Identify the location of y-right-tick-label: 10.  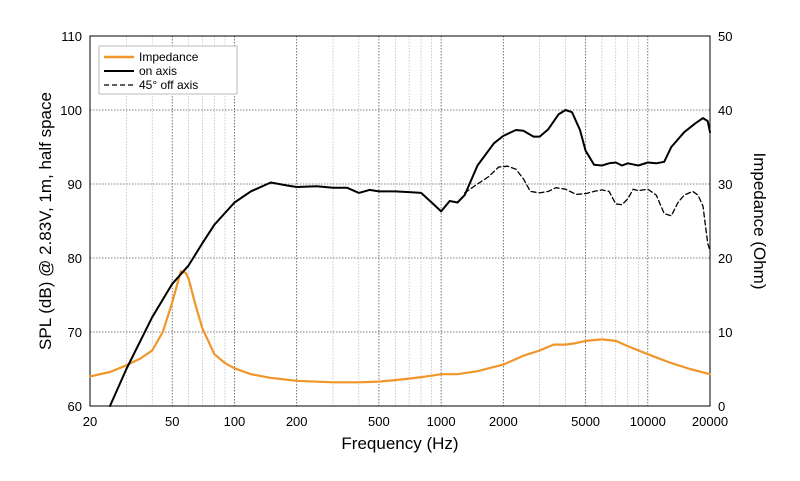
(725, 332).